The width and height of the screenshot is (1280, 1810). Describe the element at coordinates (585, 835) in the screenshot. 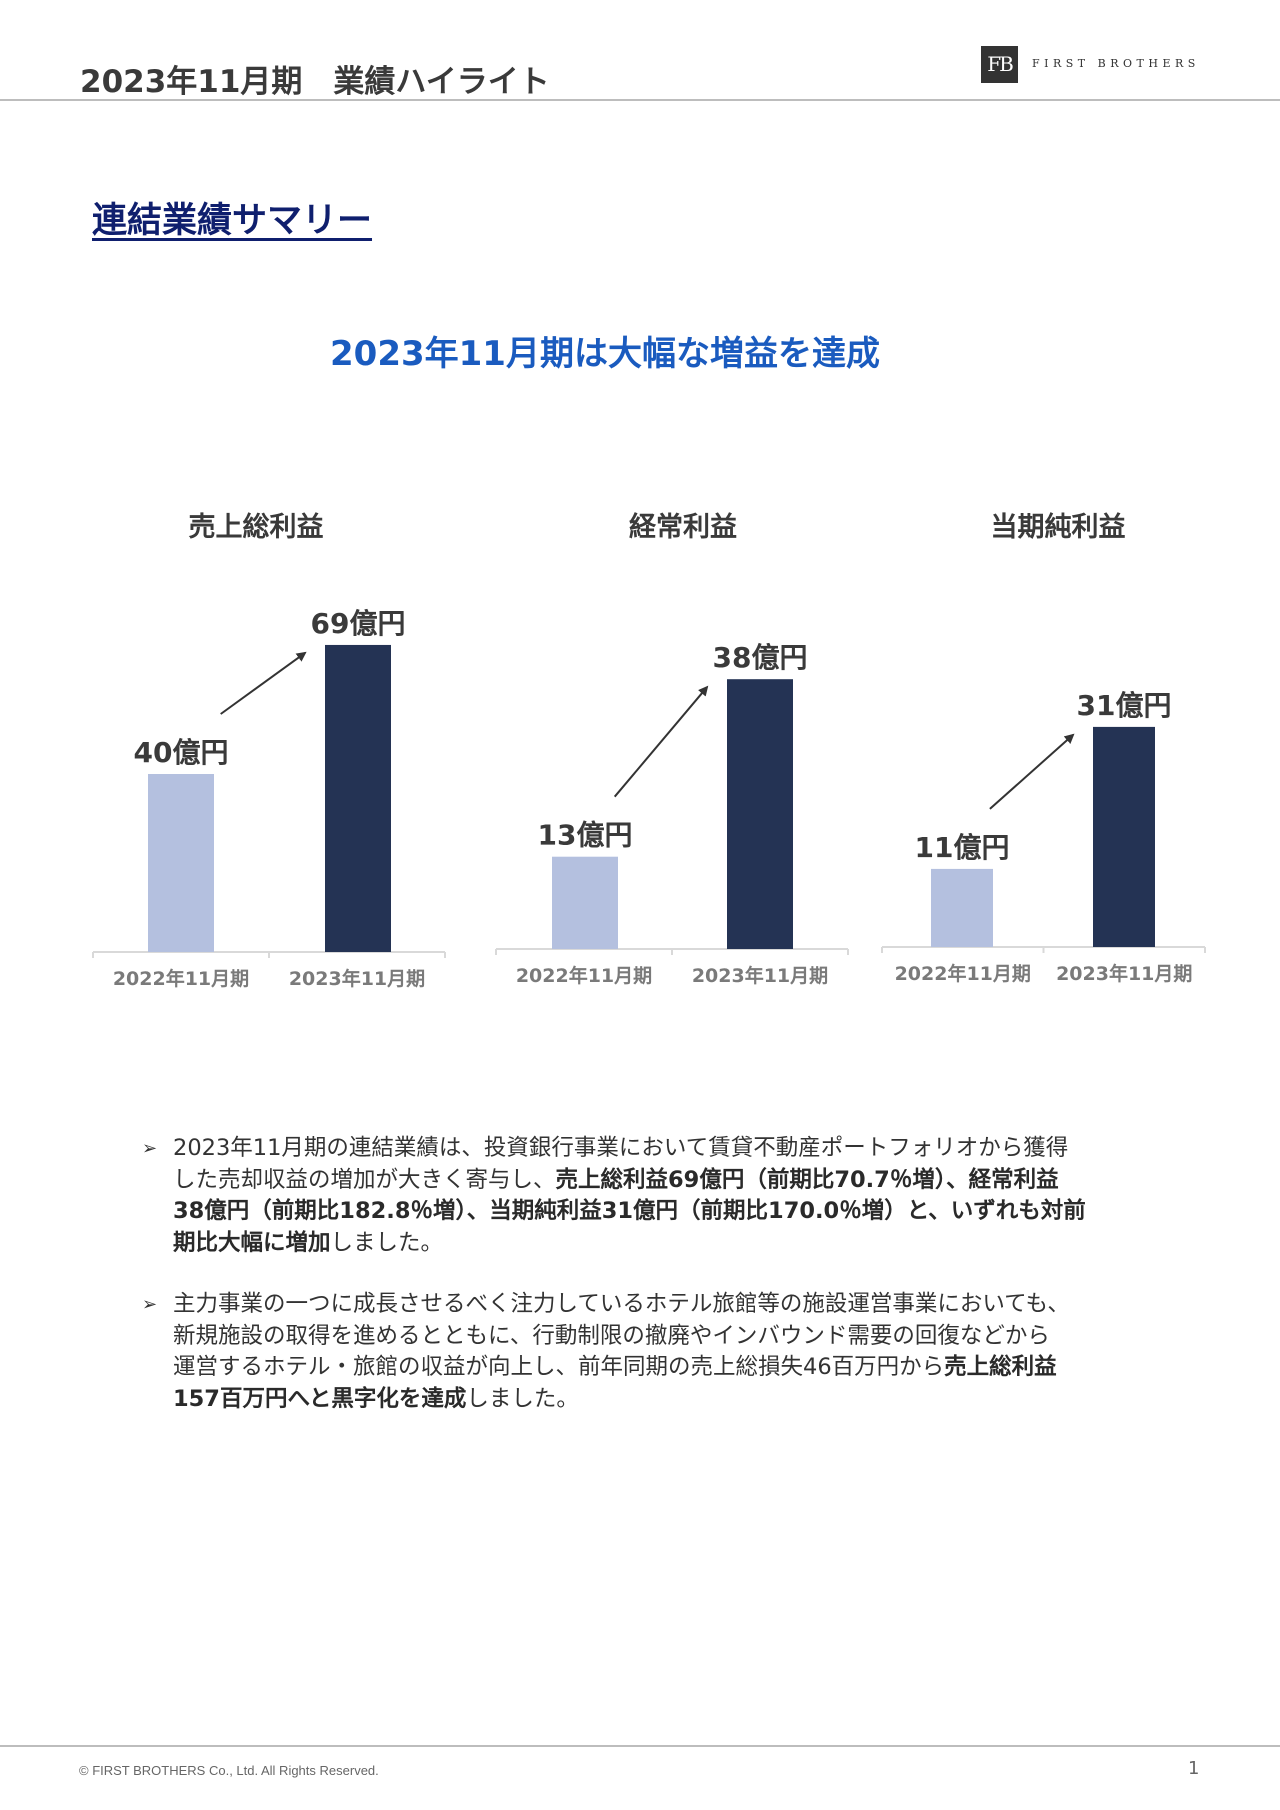

I see `data-label: 13億円` at that location.